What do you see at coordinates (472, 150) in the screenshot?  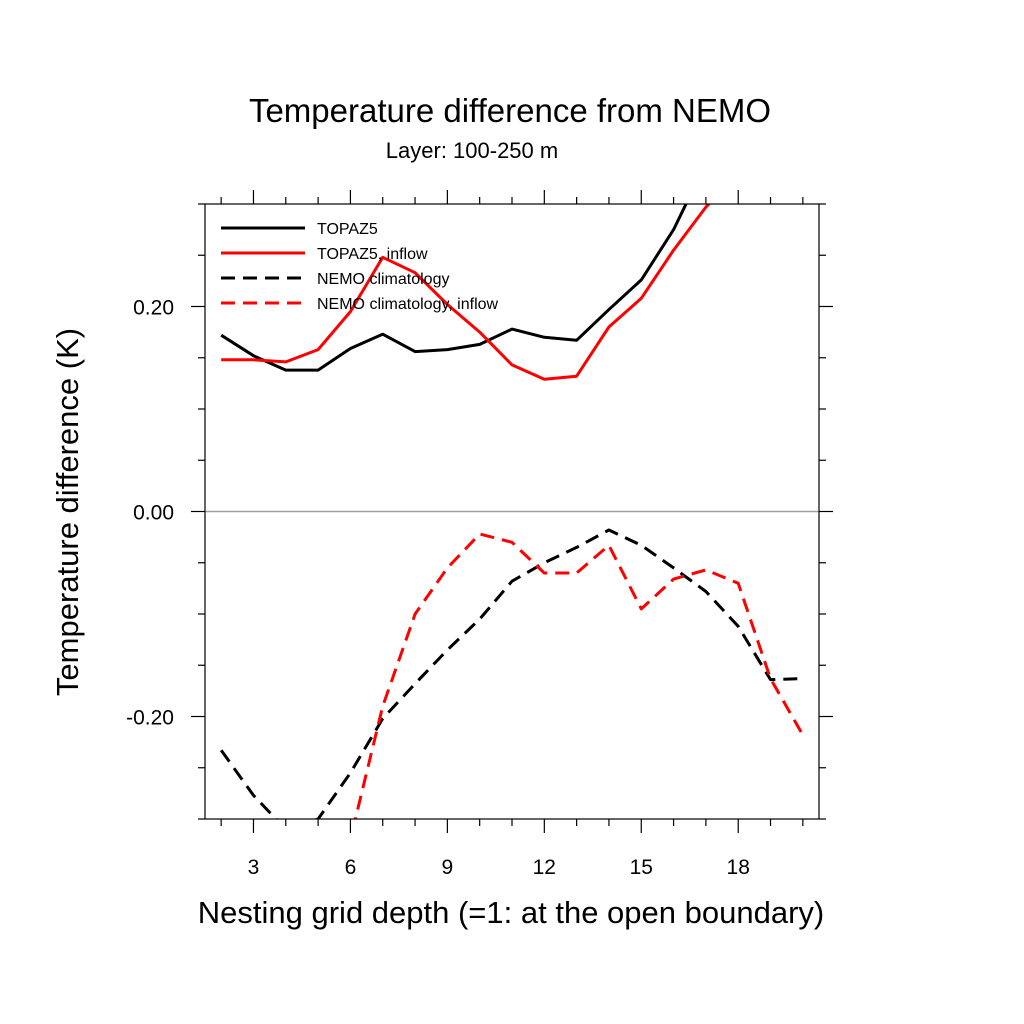 I see `chart-subtitle: Layer: 100-250 m` at bounding box center [472, 150].